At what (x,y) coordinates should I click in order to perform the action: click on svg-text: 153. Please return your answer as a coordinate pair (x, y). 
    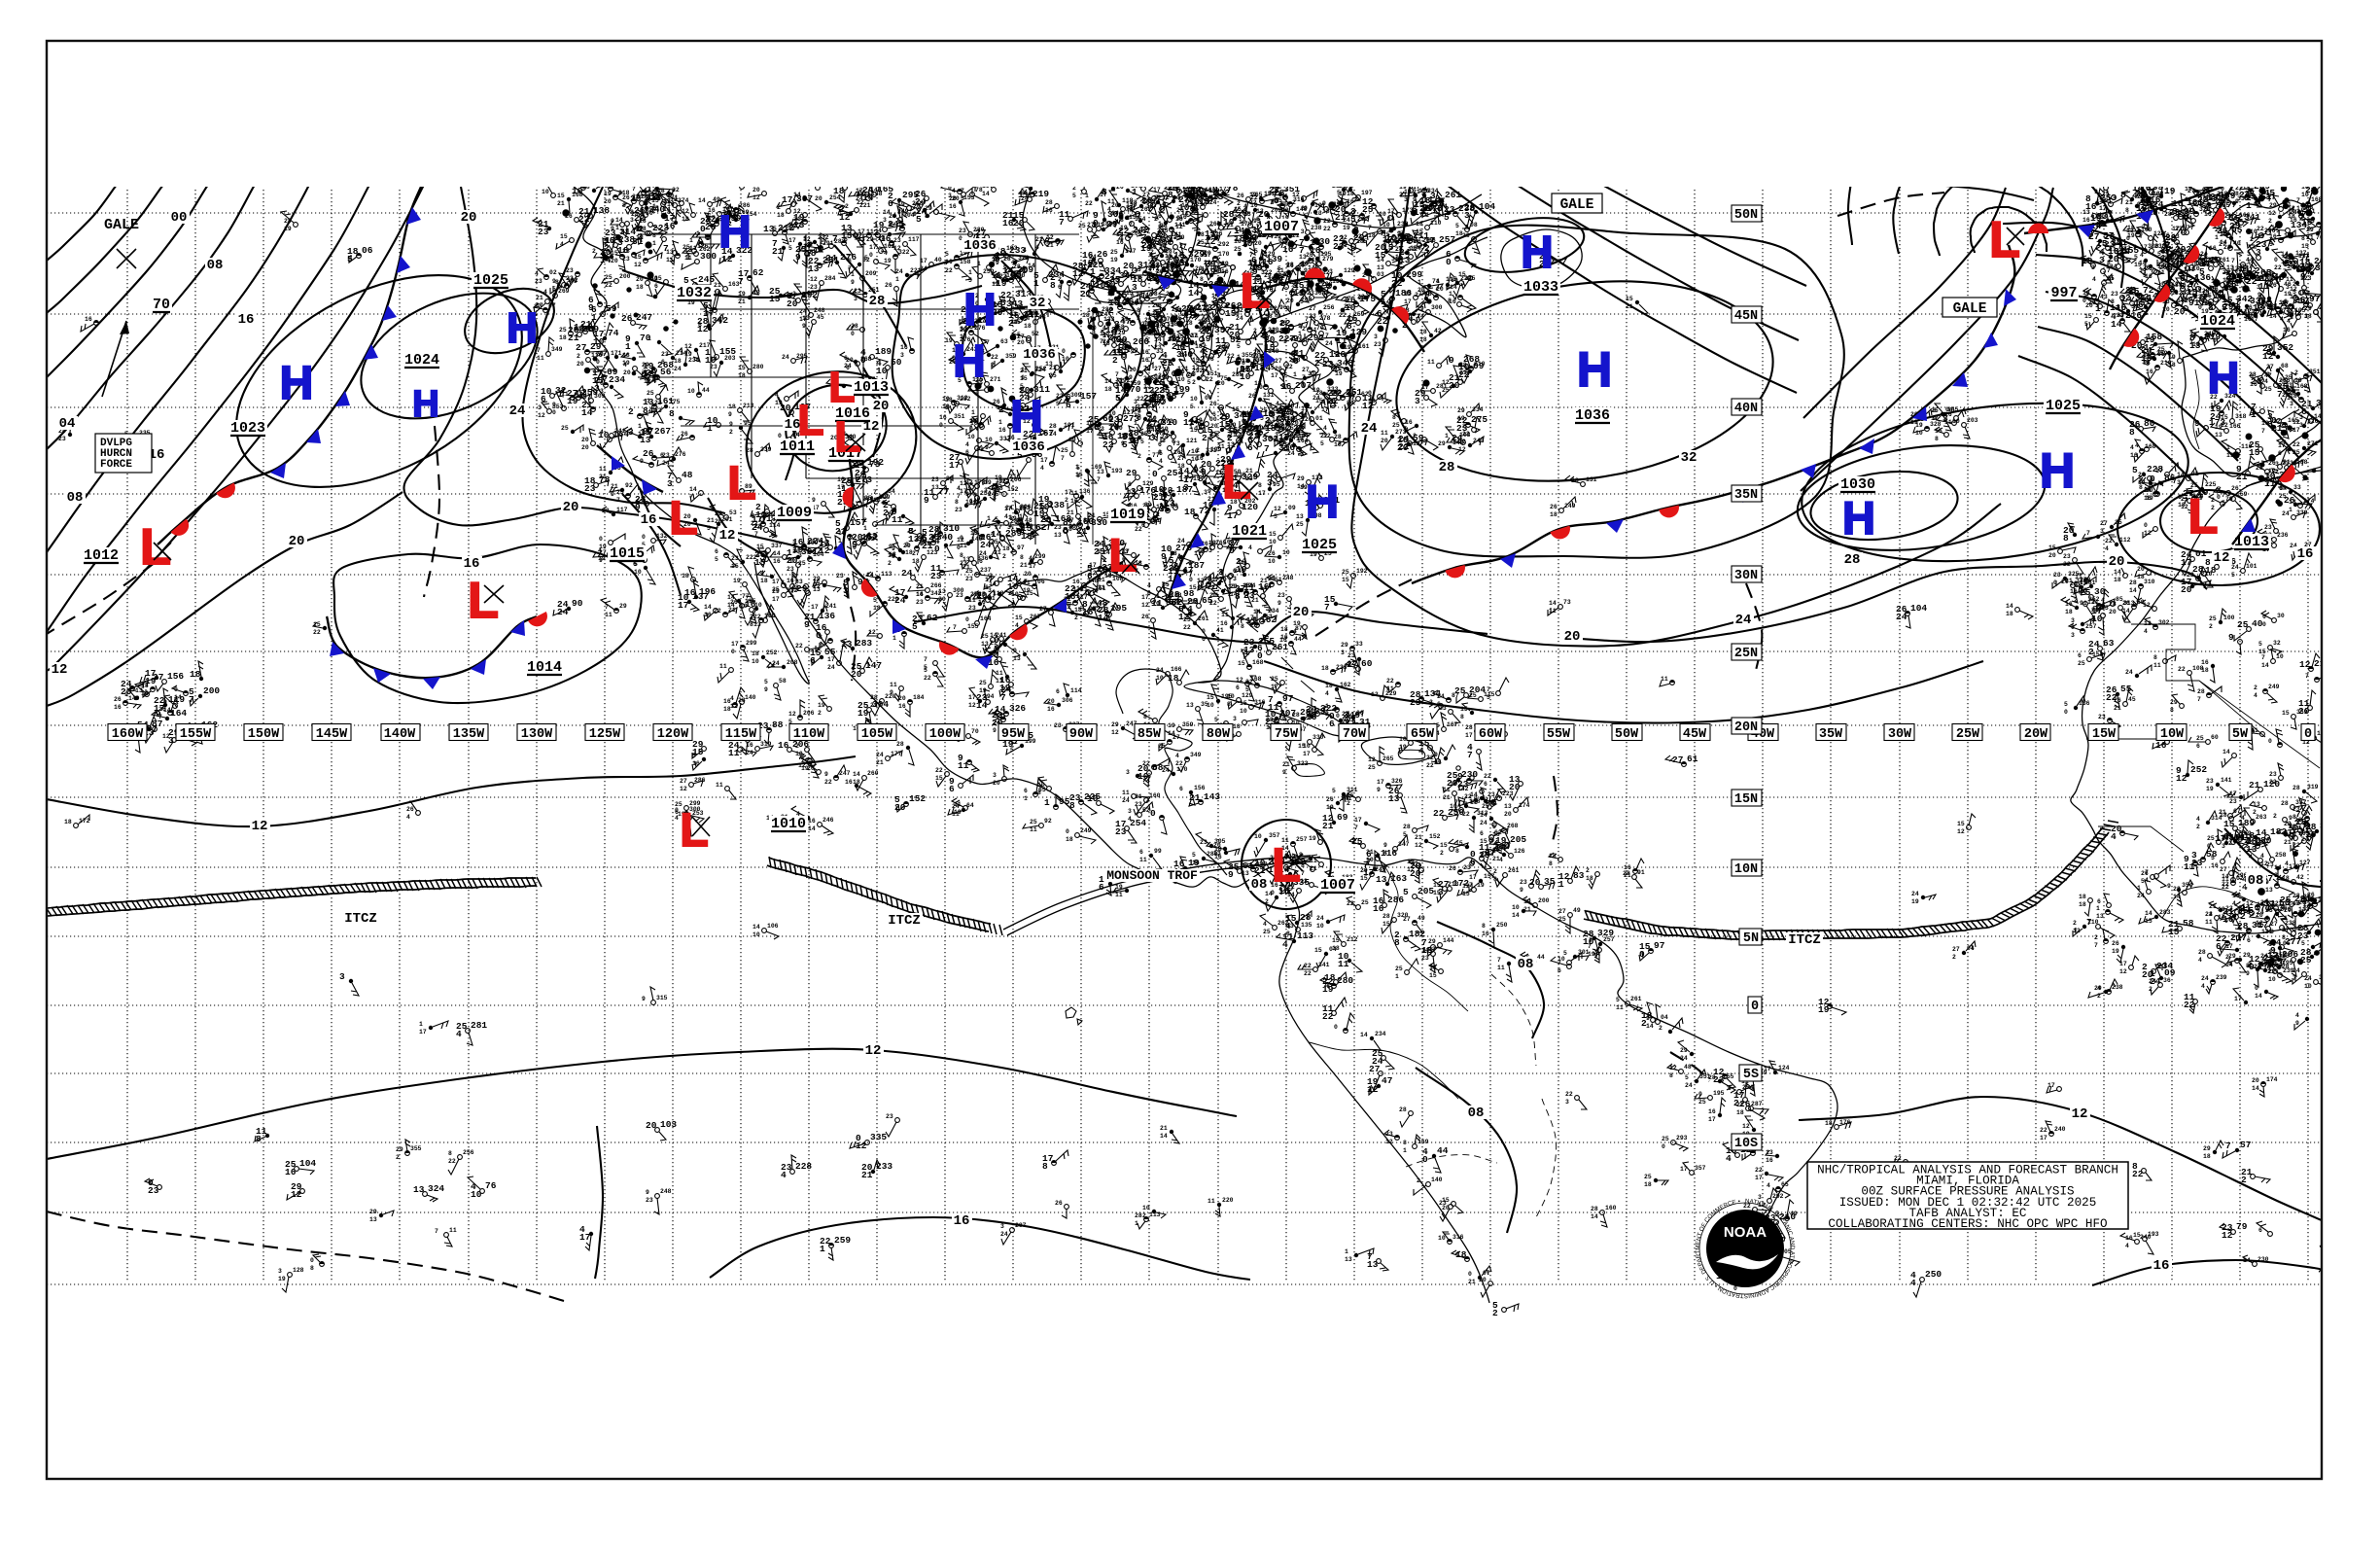
    Looking at the image, I should click on (969, 198).